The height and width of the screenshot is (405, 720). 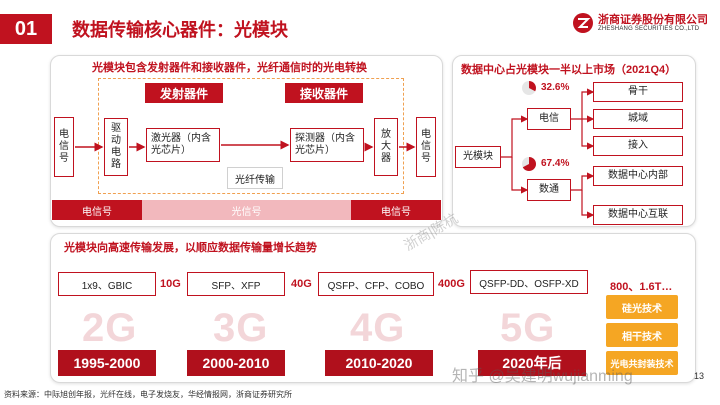 I want to click on watermark-zhihu: 知乎 @吴建明wujianming, so click(x=542, y=376).